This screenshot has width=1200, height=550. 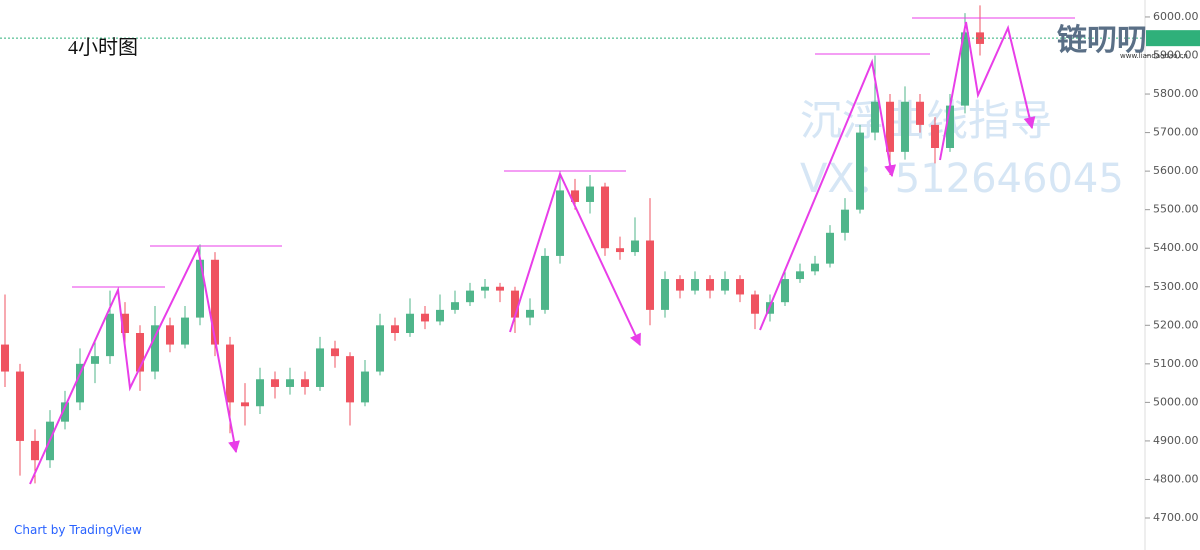 What do you see at coordinates (1176, 132) in the screenshot?
I see `y-tick-label: 5700.00` at bounding box center [1176, 132].